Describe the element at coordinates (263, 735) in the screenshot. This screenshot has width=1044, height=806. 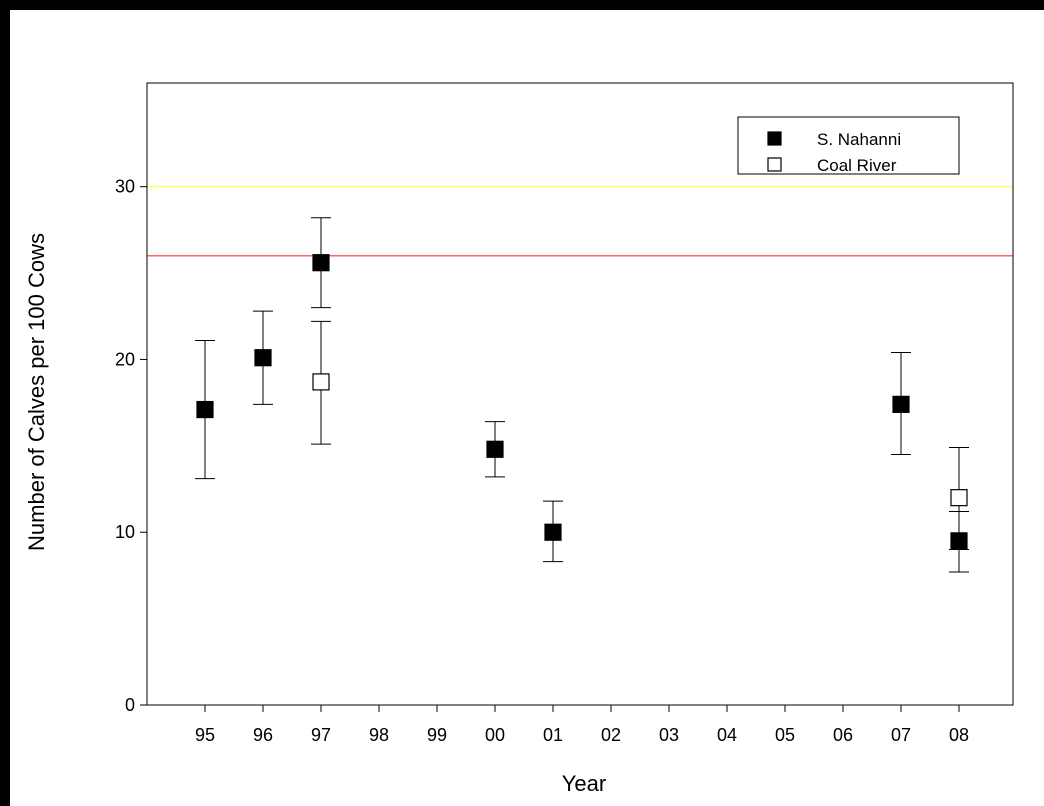
I see `x-tick-label-96: 96` at that location.